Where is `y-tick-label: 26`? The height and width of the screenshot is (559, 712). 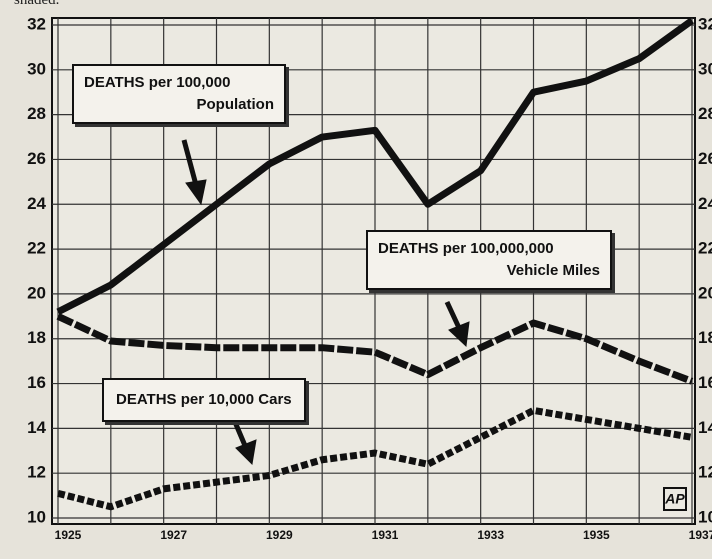
y-tick-label: 26 is located at coordinates (36, 158).